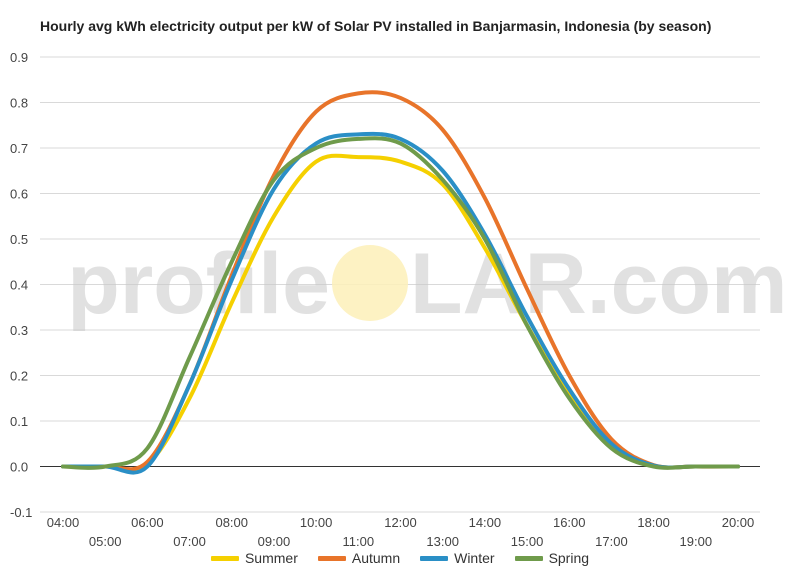 The image size is (800, 570). What do you see at coordinates (63, 522) in the screenshot?
I see `x-tick-label: 04:00` at bounding box center [63, 522].